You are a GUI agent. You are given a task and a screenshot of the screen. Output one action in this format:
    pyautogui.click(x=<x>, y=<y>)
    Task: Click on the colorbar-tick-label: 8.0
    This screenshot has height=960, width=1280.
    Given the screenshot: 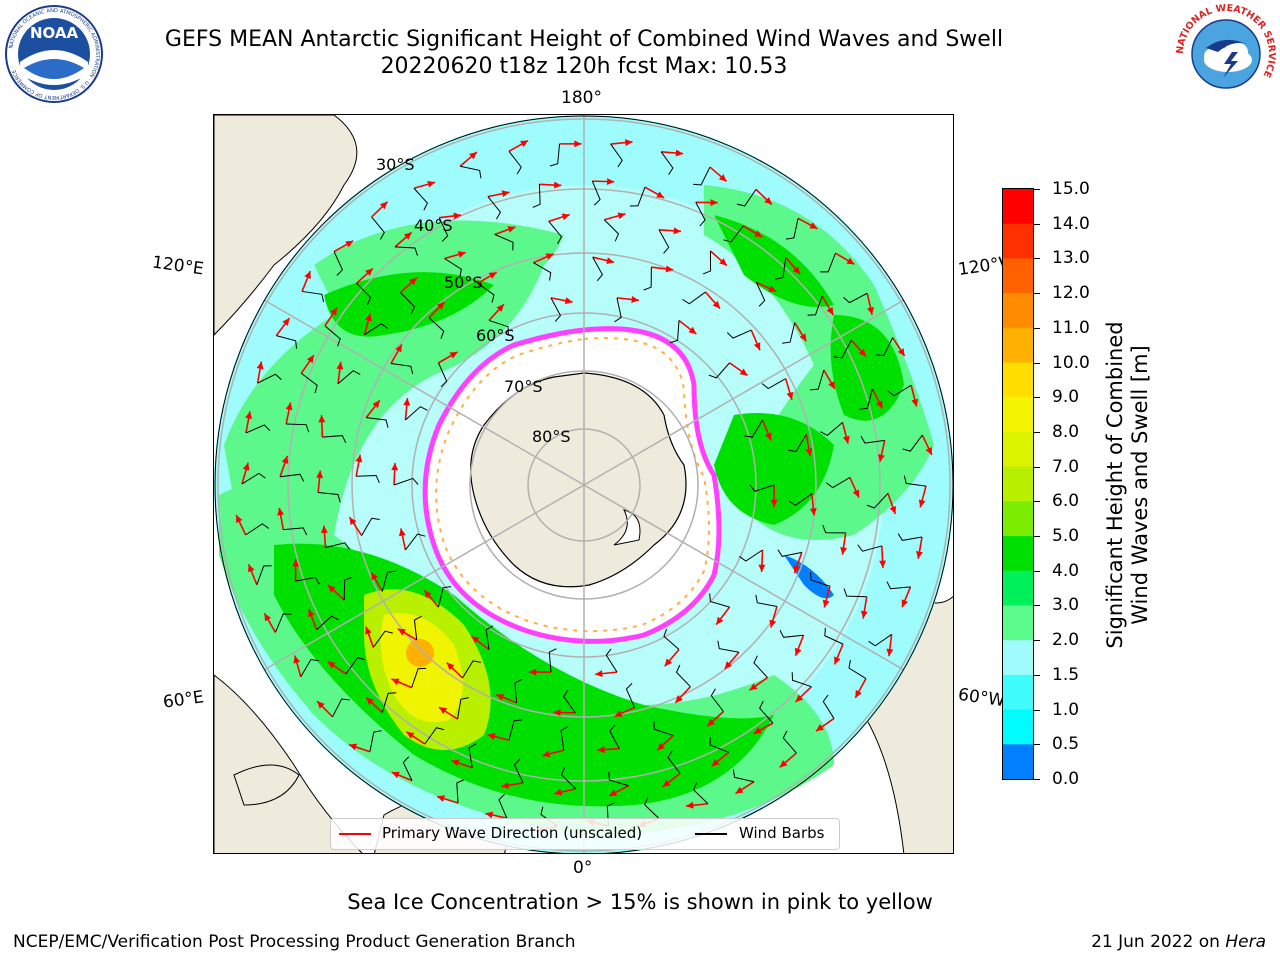 What is the action you would take?
    pyautogui.click(x=1066, y=431)
    